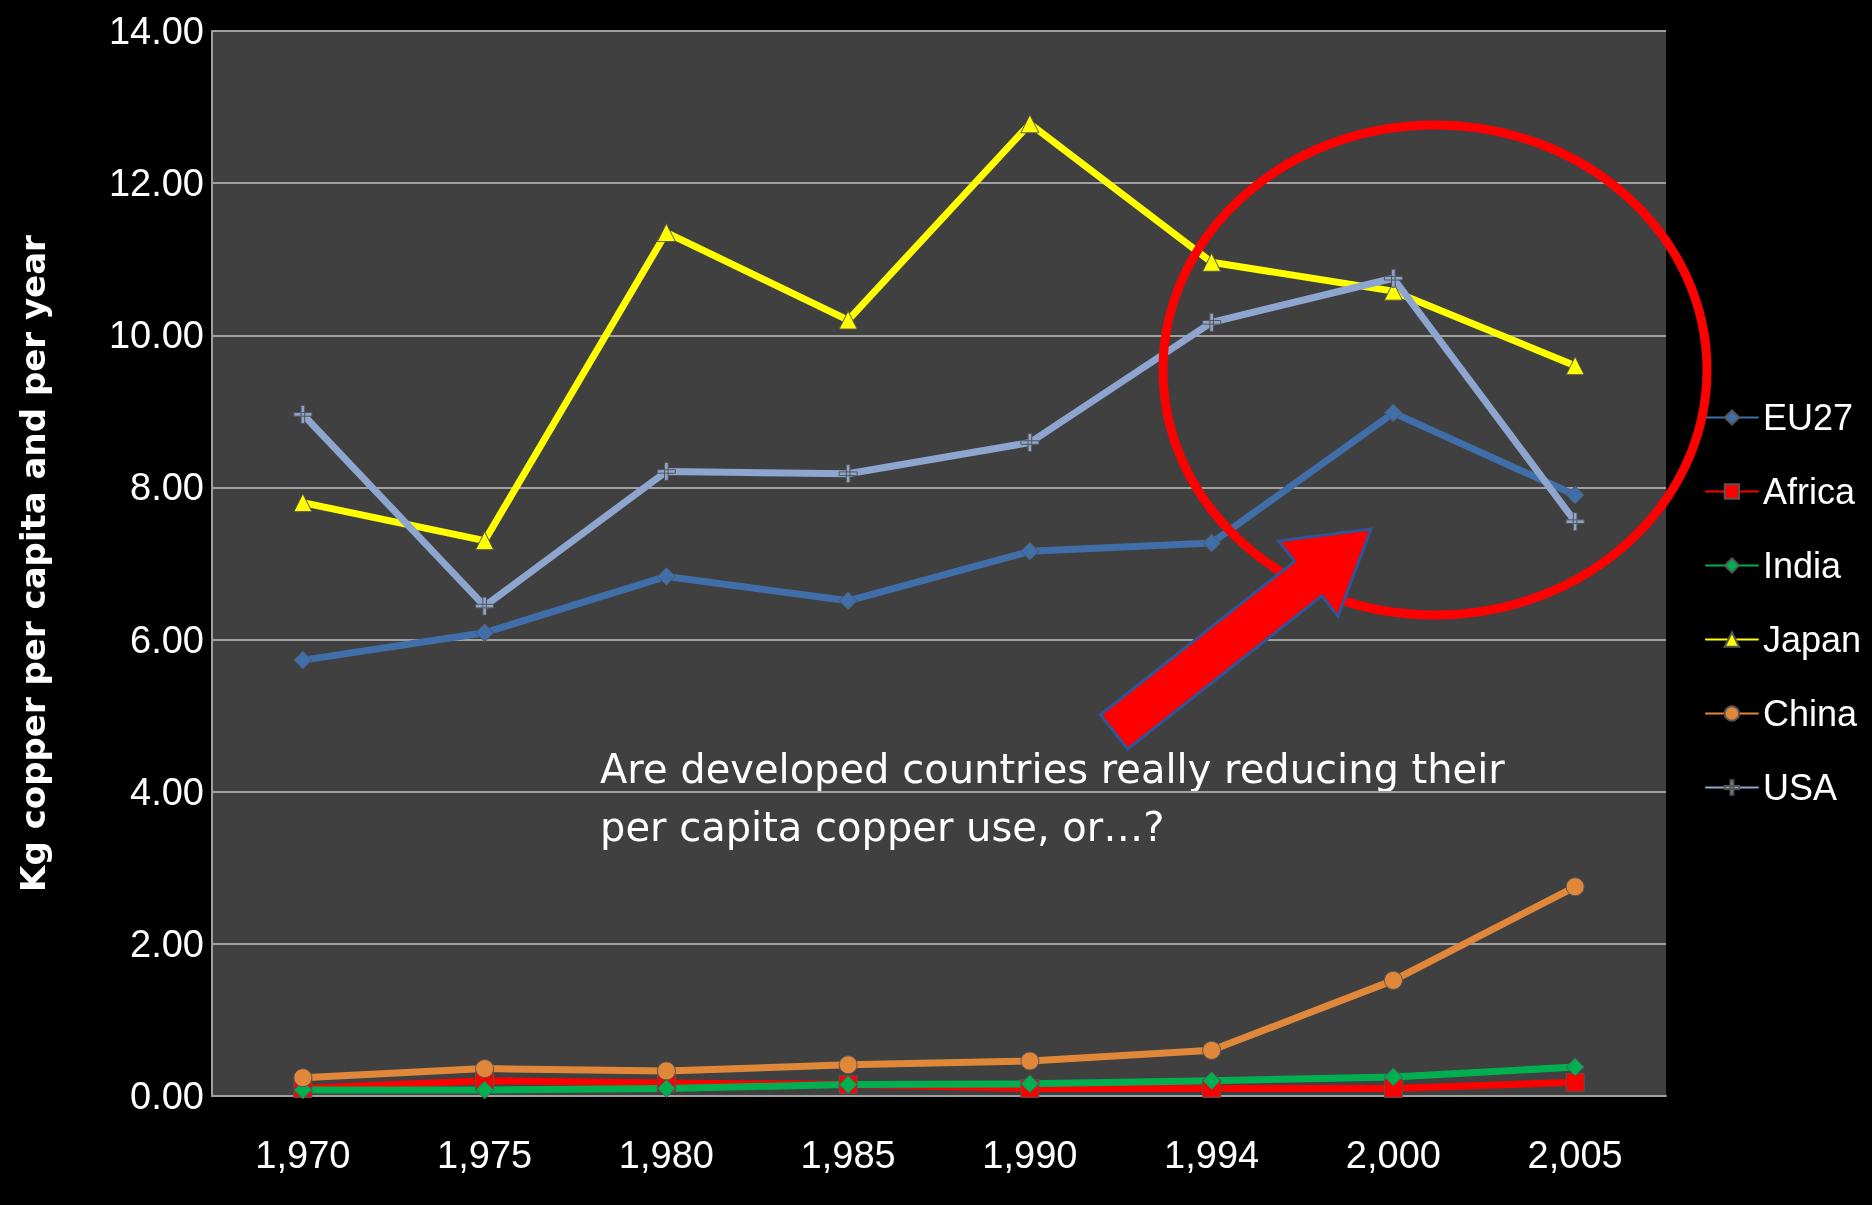  I want to click on y-tick-label: 12.00, so click(156, 183).